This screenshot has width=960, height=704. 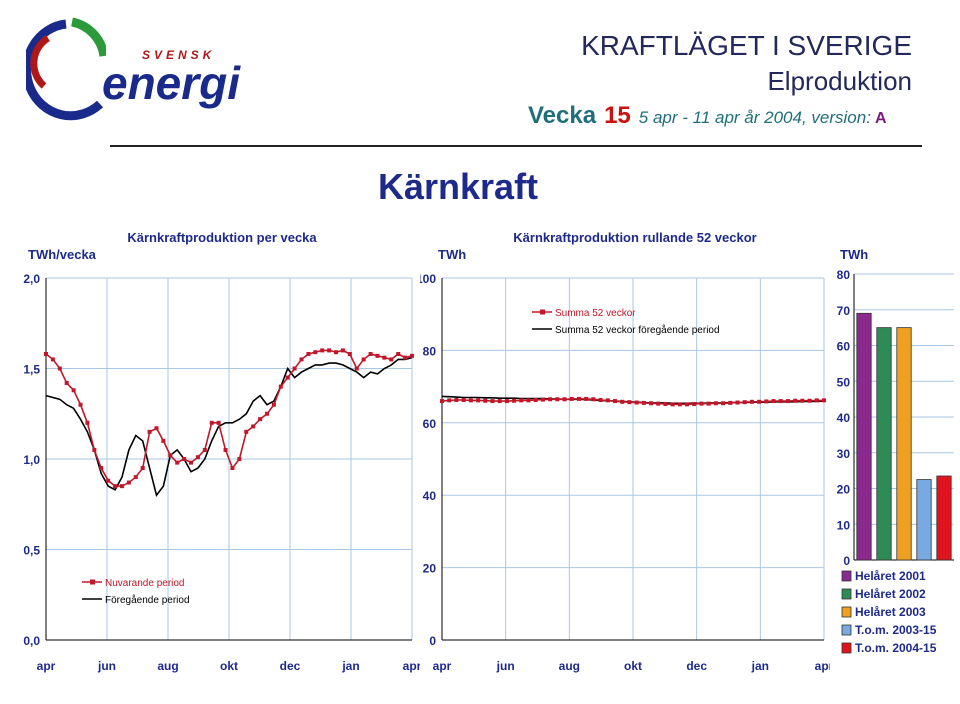 What do you see at coordinates (350, 666) in the screenshot?
I see `x-tick-label: jan` at bounding box center [350, 666].